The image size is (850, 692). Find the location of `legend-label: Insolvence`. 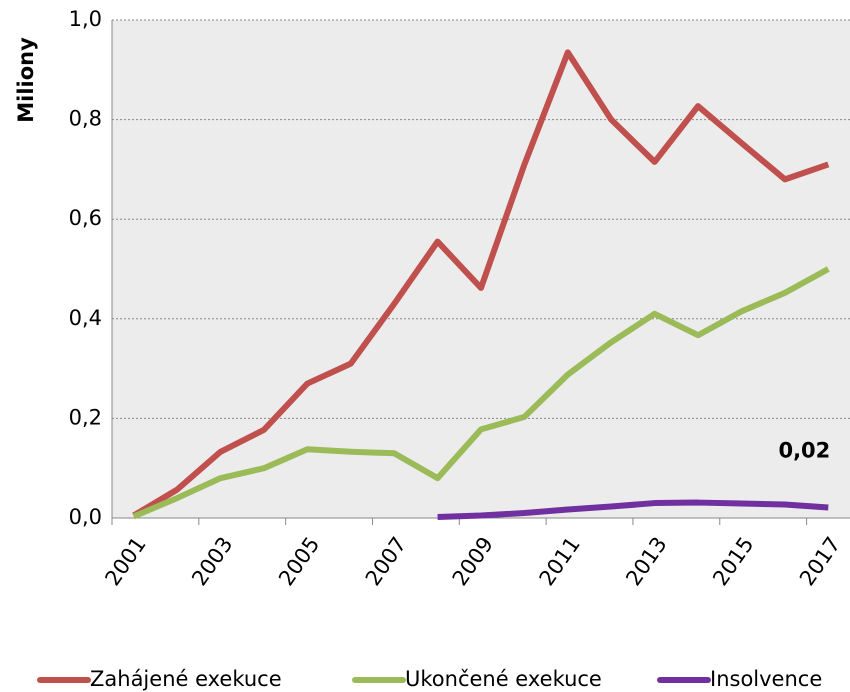

legend-label: Insolvence is located at coordinates (766, 679).